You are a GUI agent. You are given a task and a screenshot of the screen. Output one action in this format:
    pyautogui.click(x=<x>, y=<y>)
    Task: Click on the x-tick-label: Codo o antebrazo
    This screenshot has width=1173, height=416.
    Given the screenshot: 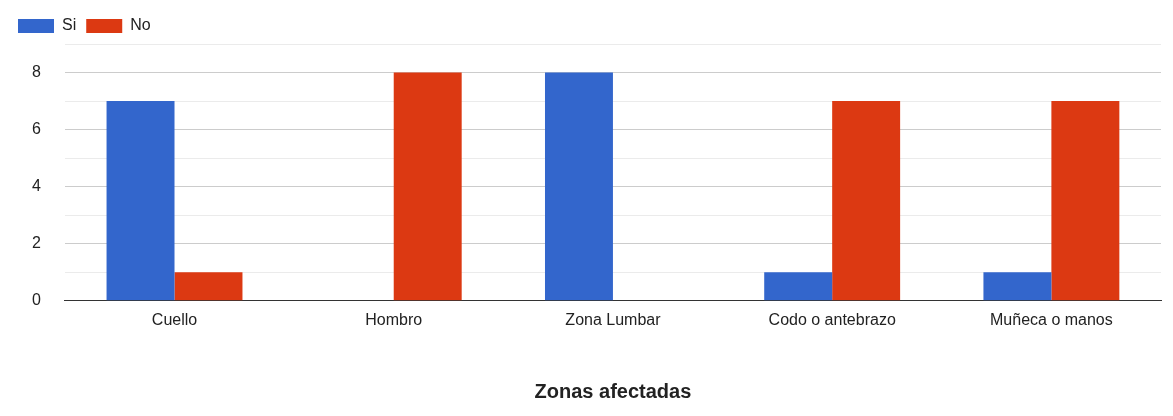 What is the action you would take?
    pyautogui.click(x=832, y=319)
    